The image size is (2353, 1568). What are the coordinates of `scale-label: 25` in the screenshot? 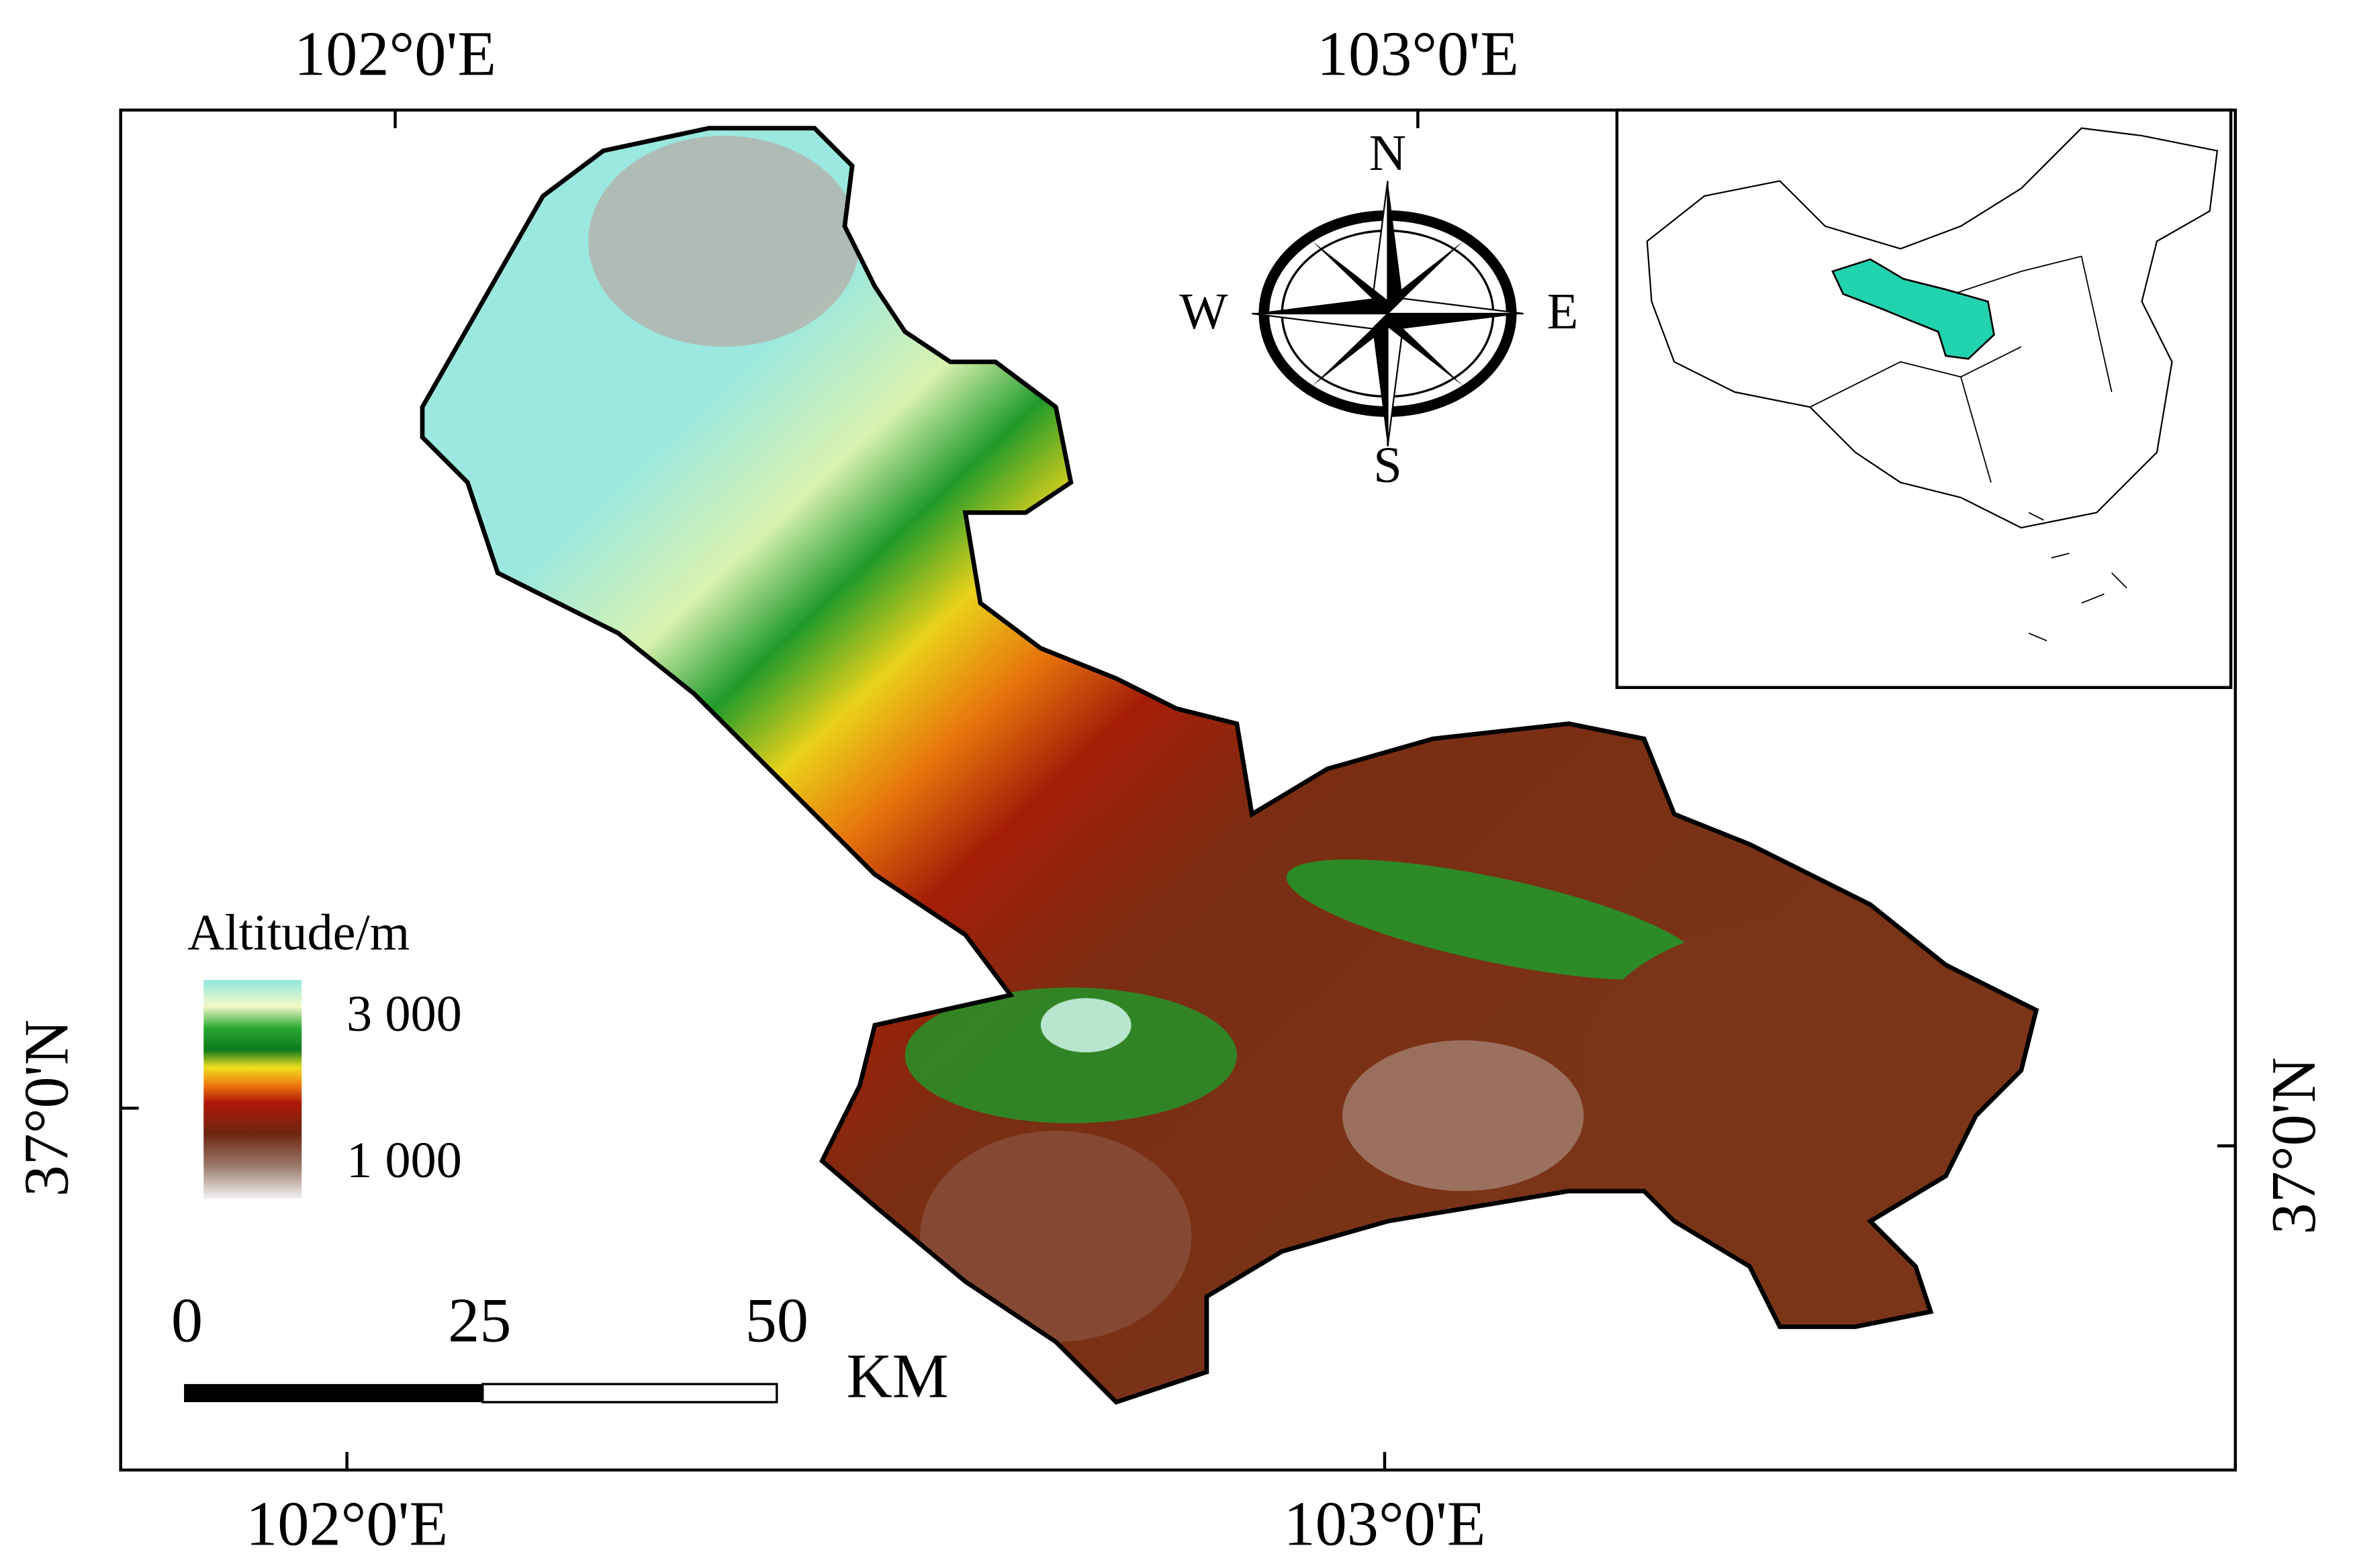 It's located at (479, 1320).